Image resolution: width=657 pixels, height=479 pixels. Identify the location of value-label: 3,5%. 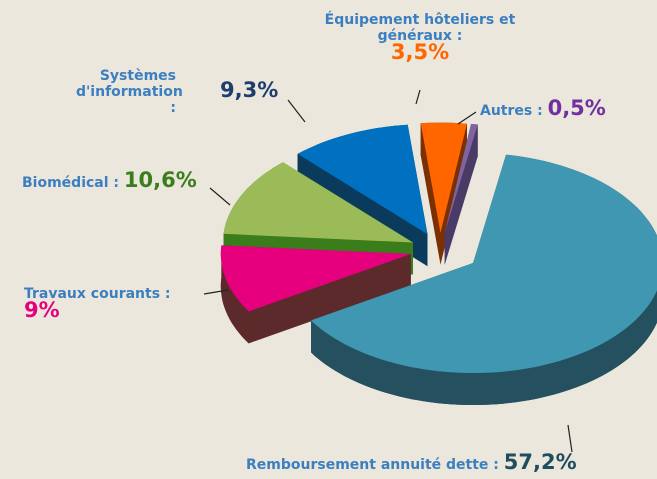
(420, 52).